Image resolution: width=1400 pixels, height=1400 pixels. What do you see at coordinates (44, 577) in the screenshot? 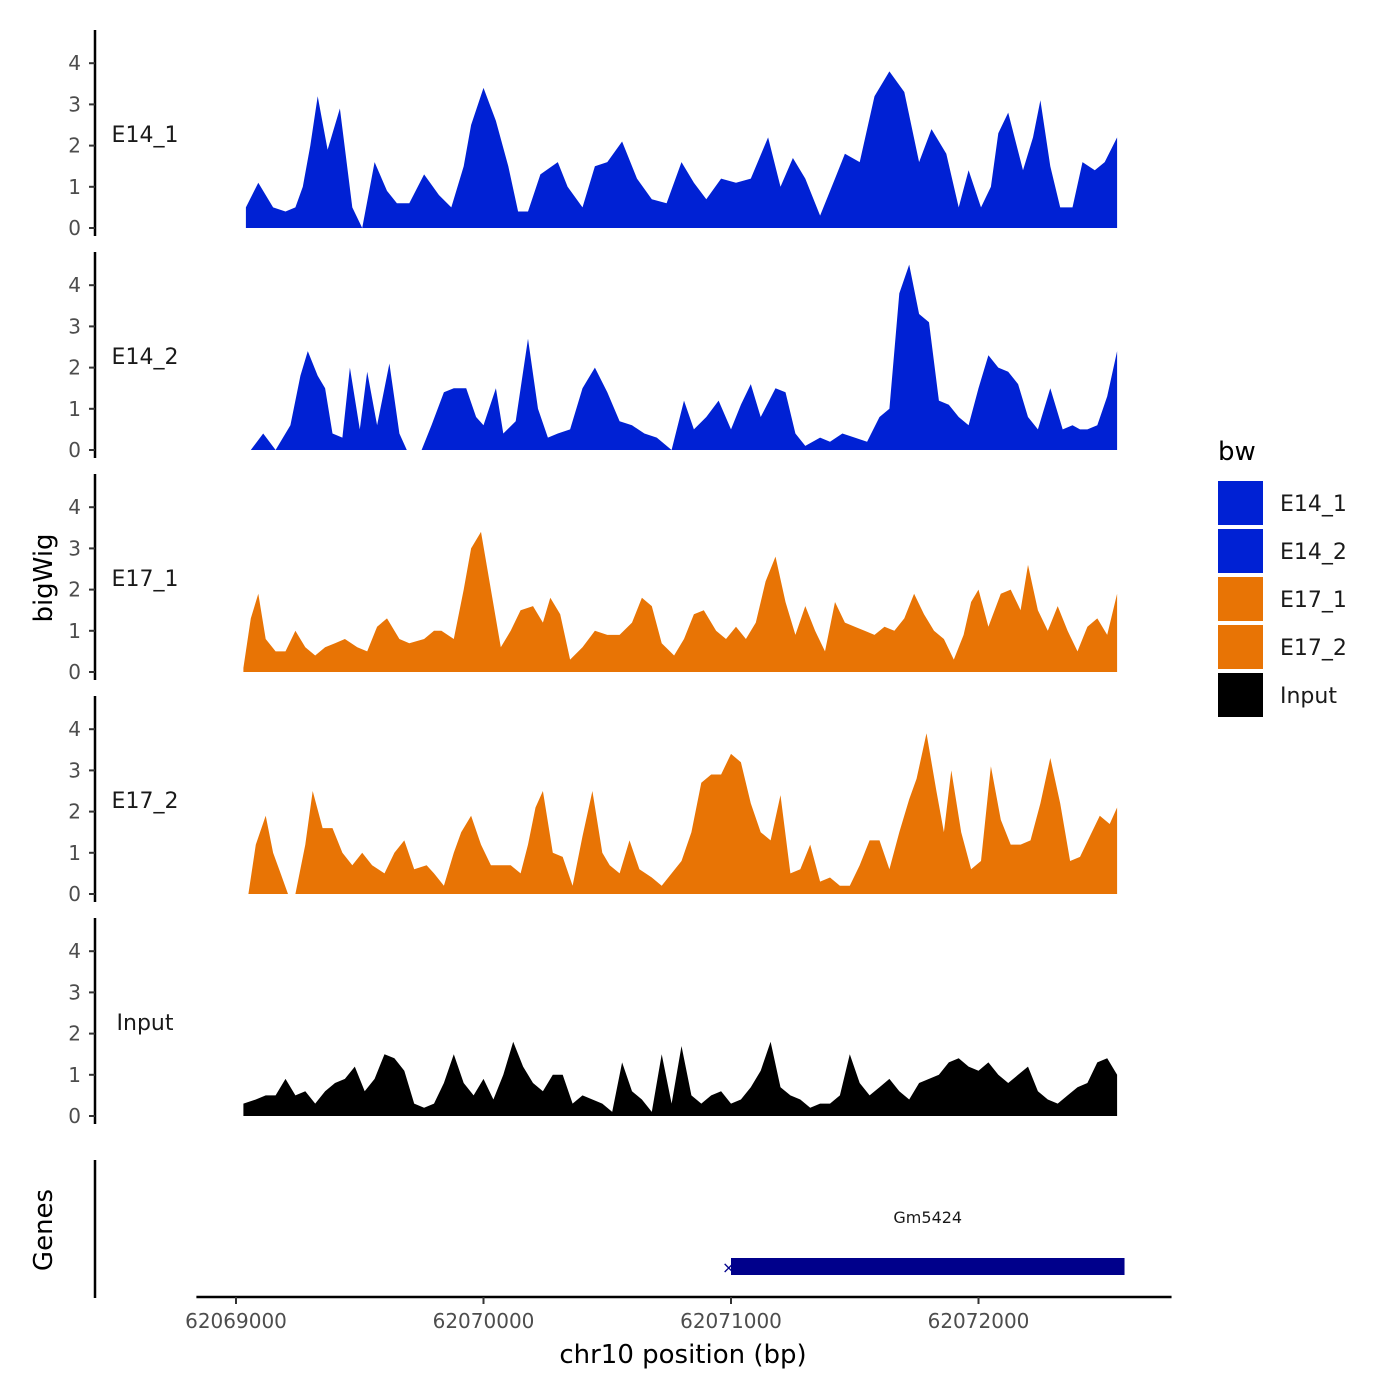
I see `y-axis-title: bigWig` at bounding box center [44, 577].